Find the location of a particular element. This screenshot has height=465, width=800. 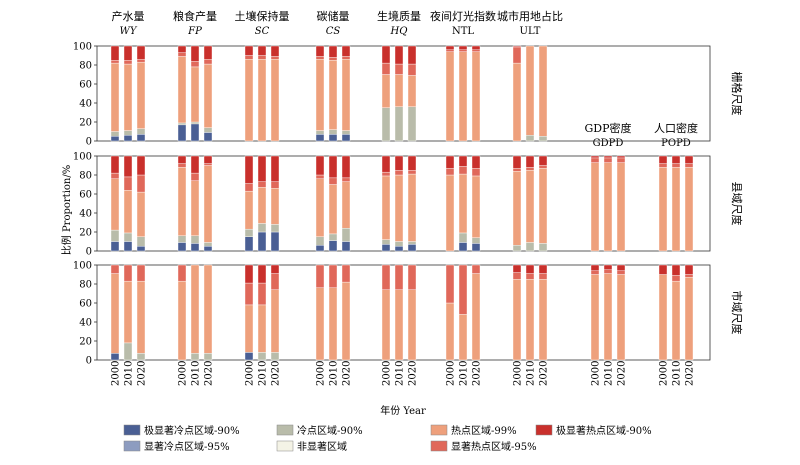

bar-grid-cs-2000-cold is located at coordinates (320, 132).